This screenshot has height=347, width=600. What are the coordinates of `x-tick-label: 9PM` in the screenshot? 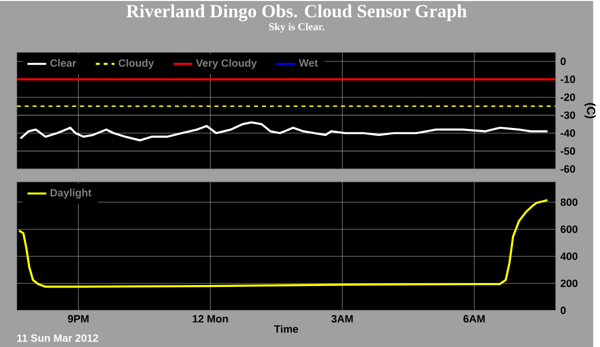 It's located at (78, 319).